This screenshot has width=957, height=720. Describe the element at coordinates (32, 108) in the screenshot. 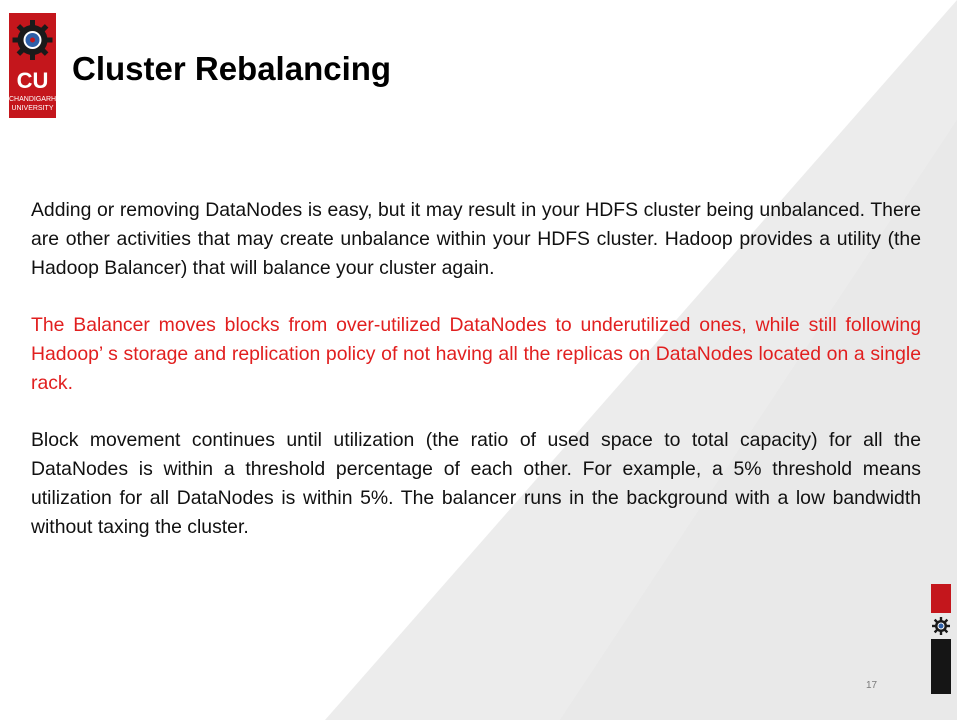

I see `logo-name-line2: UNIVERSITY` at that location.